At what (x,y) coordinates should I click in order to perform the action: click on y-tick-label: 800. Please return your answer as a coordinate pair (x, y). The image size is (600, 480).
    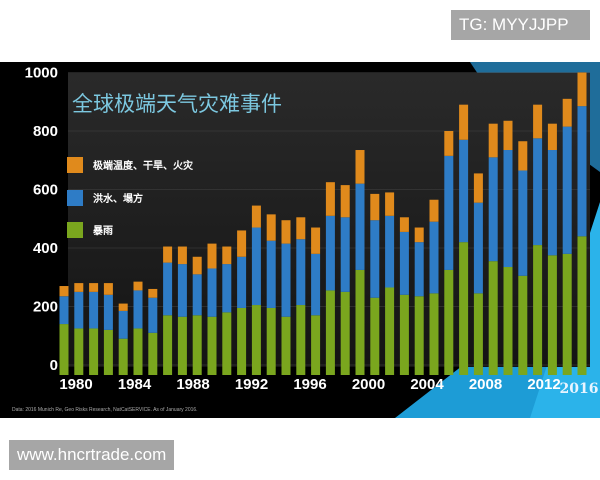
    Looking at the image, I should click on (45, 131).